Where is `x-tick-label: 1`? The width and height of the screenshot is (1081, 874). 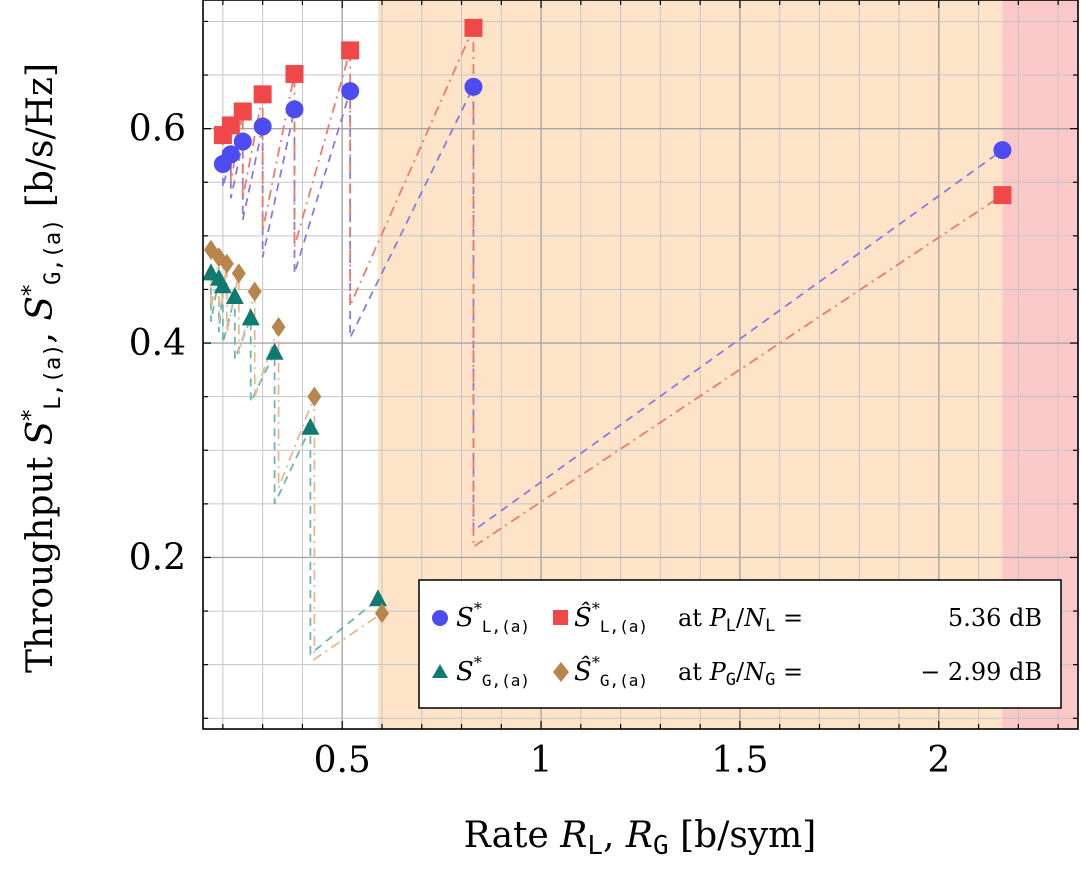
x-tick-label: 1 is located at coordinates (541, 760).